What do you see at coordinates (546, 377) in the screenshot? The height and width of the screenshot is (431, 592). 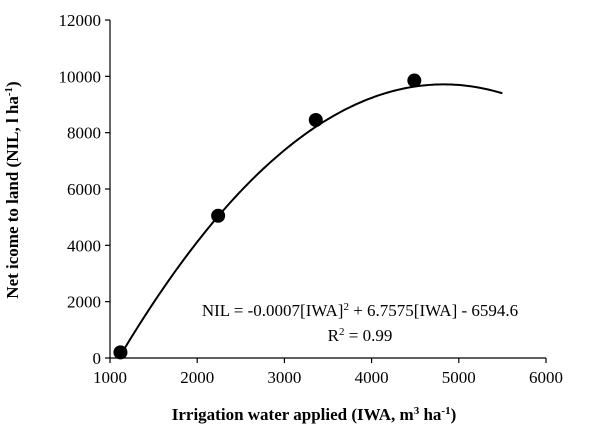 I see `x-tick-label: 6000` at bounding box center [546, 377].